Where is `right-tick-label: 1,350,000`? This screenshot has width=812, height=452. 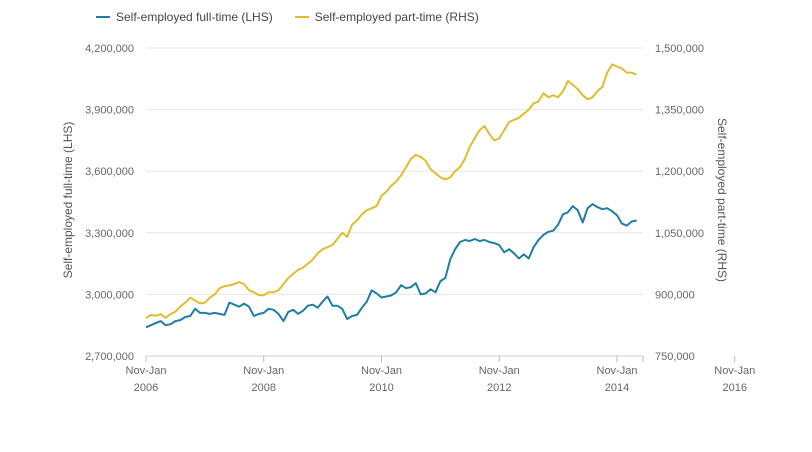 right-tick-label: 1,350,000 is located at coordinates (679, 111).